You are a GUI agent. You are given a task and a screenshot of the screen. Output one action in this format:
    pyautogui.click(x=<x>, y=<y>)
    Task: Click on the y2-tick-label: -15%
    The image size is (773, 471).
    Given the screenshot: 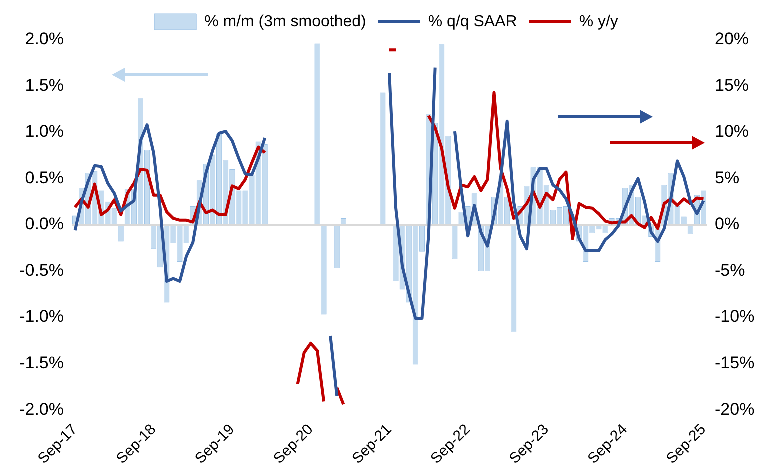 What is the action you would take?
    pyautogui.click(x=735, y=363)
    